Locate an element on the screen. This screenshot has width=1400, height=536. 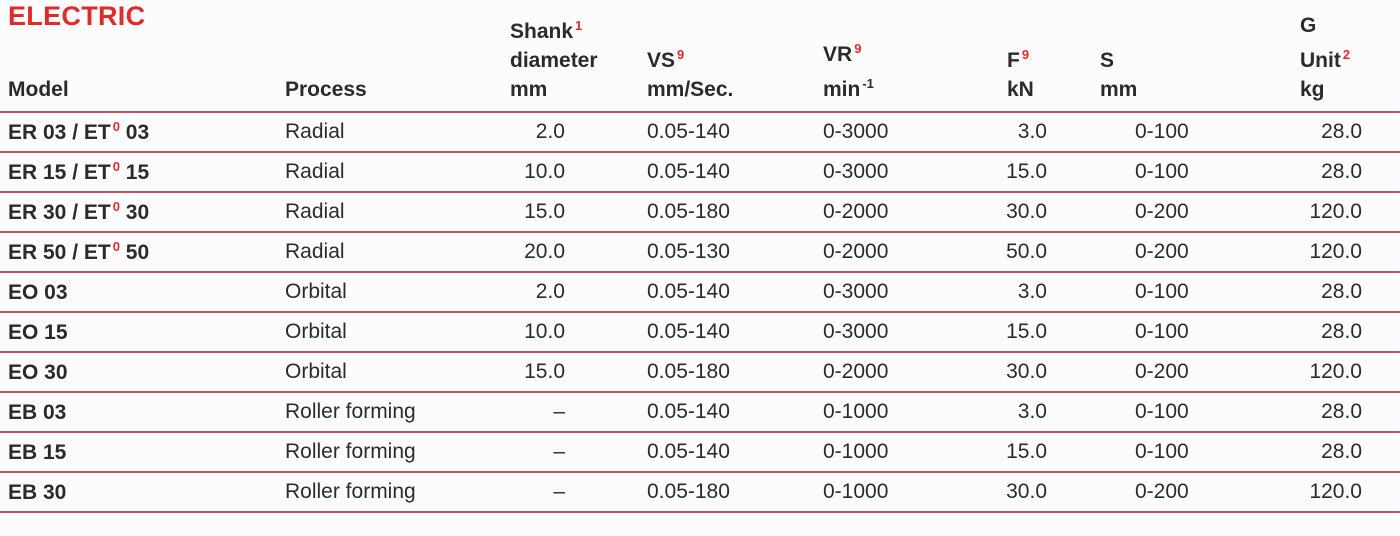
header-model: ELECTRIC Model is located at coordinates (142, 56).